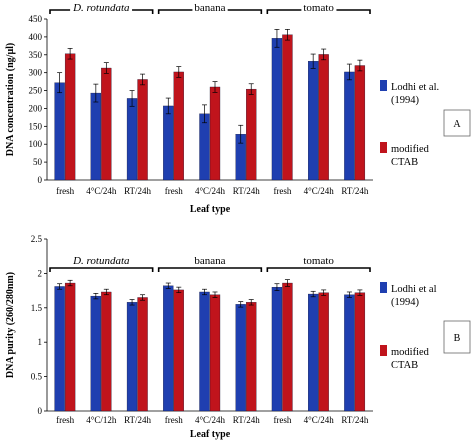 The height and width of the screenshot is (440, 474). I want to click on y-tick-label: 400, so click(36, 37).